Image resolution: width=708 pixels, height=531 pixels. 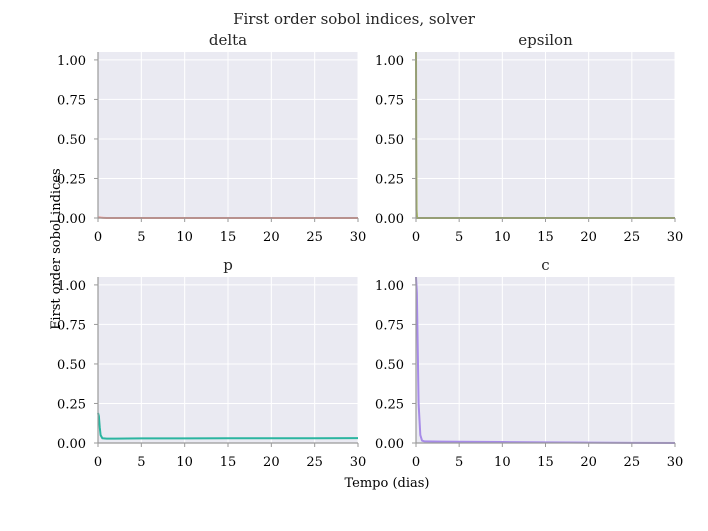 I want to click on series-line-p, so click(x=228, y=426).